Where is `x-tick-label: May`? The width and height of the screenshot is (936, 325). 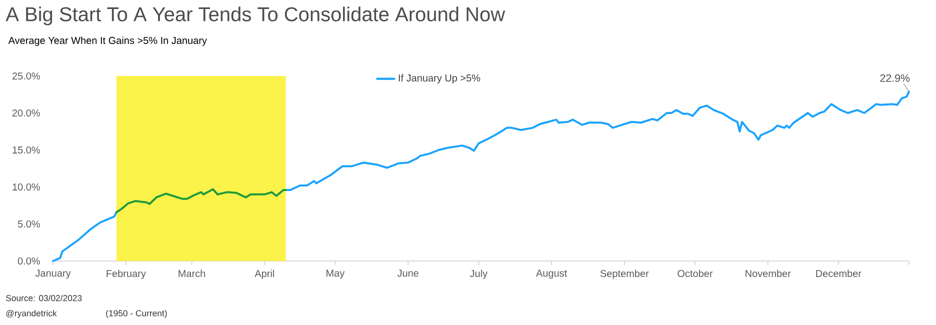 x-tick-label: May is located at coordinates (335, 274).